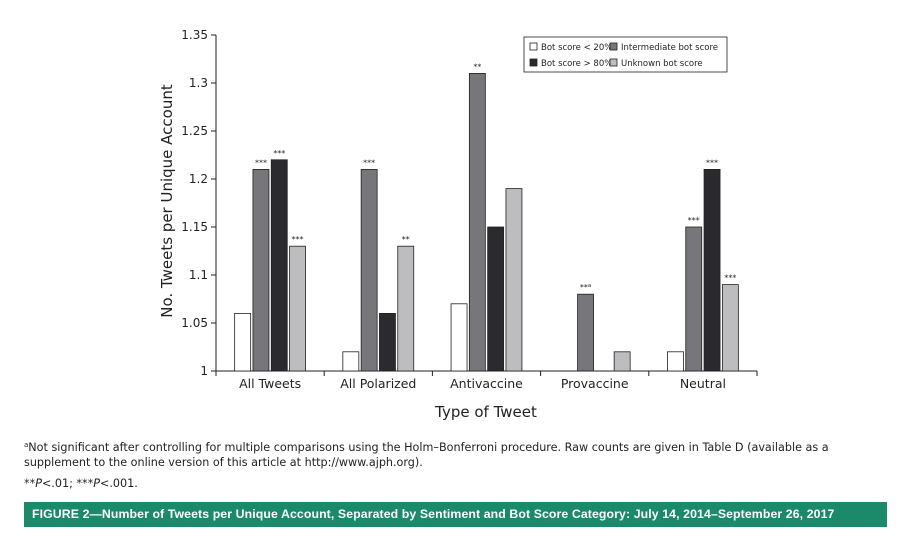 The width and height of the screenshot is (911, 549). Describe the element at coordinates (198, 275) in the screenshot. I see `y-tick-label: 1.1` at that location.